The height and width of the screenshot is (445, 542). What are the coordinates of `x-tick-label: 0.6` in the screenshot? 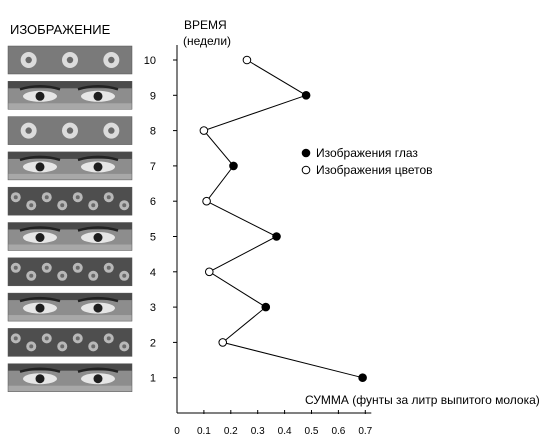 It's located at (338, 431).